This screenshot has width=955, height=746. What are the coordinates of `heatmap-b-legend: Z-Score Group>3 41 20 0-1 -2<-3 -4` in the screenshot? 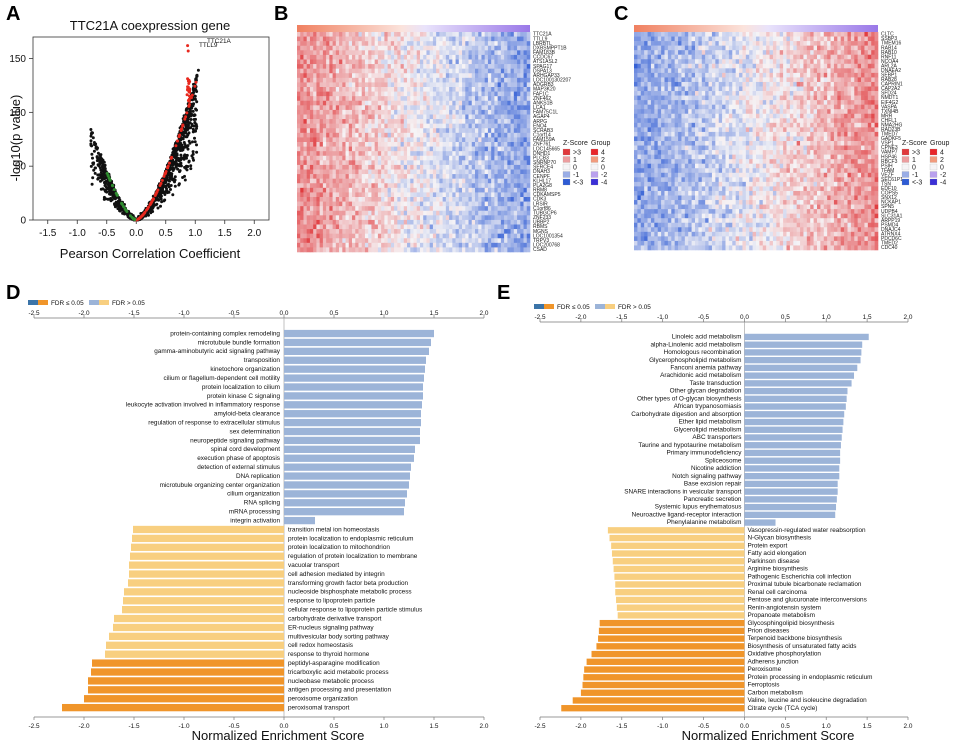 It's located at (586, 163).